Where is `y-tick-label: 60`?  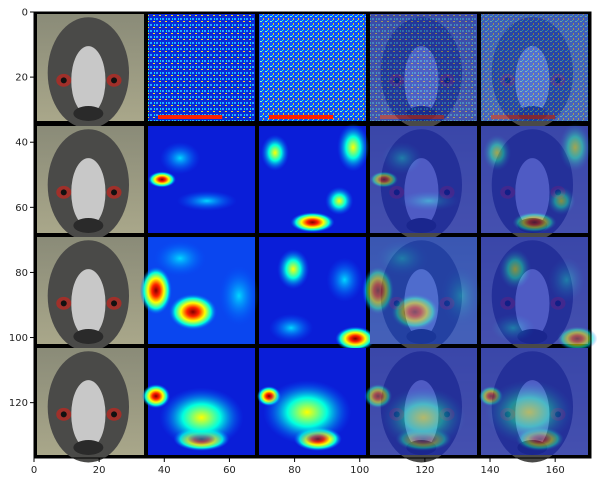
y-tick-label: 60 is located at coordinates (21, 208).